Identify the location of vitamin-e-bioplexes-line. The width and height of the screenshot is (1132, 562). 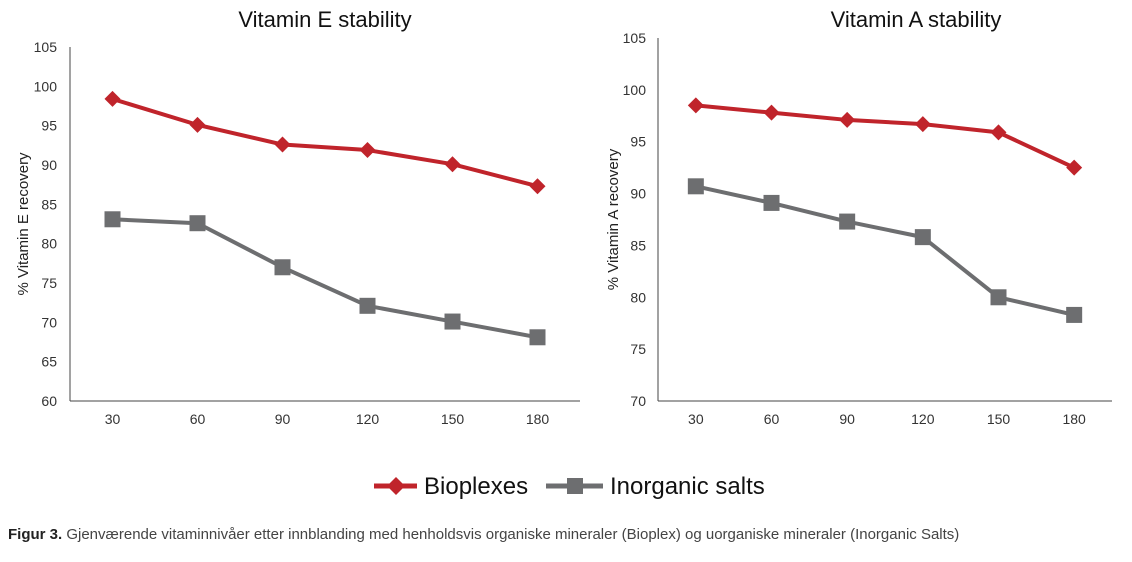
(325, 143).